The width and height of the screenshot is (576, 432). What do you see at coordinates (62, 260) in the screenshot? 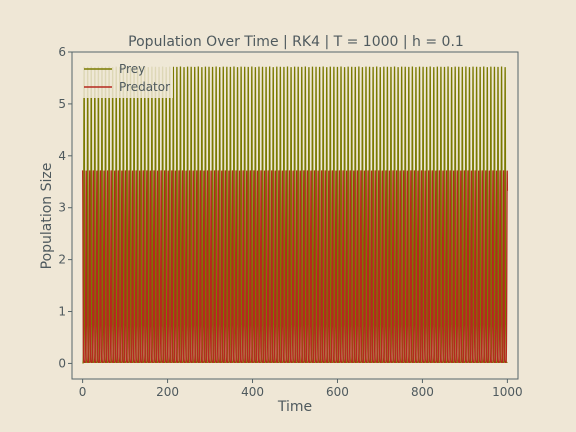
I see `y-tick-label: 2` at bounding box center [62, 260].